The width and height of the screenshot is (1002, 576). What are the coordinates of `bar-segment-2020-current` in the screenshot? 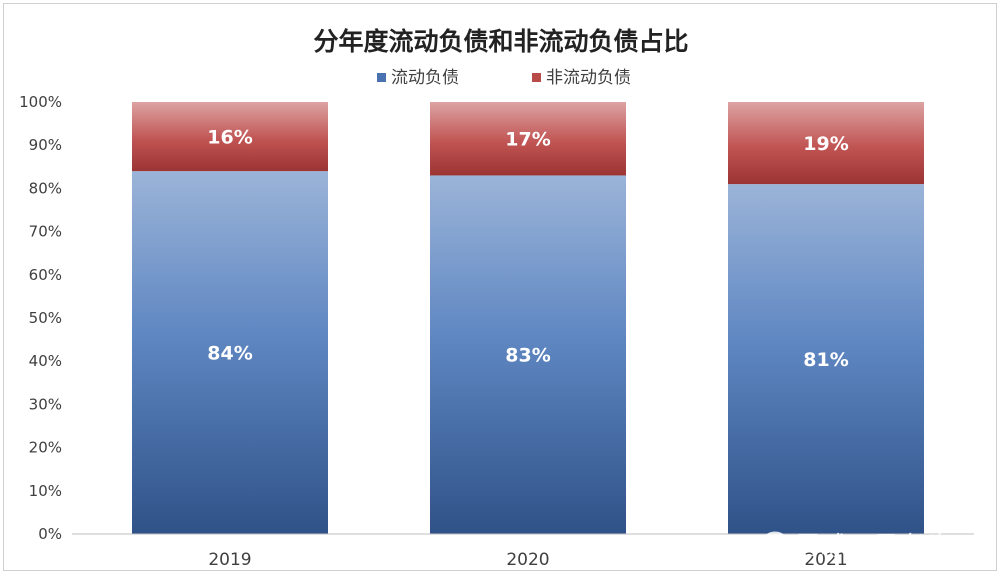 It's located at (528, 354).